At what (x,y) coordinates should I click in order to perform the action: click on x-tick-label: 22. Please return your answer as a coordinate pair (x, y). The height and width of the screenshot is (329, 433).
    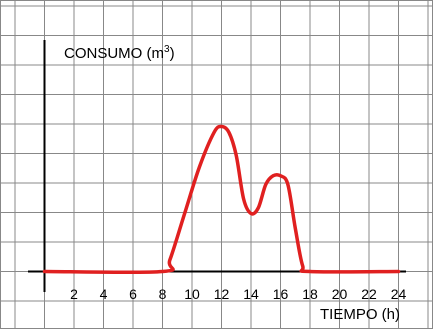
    Looking at the image, I should click on (369, 294).